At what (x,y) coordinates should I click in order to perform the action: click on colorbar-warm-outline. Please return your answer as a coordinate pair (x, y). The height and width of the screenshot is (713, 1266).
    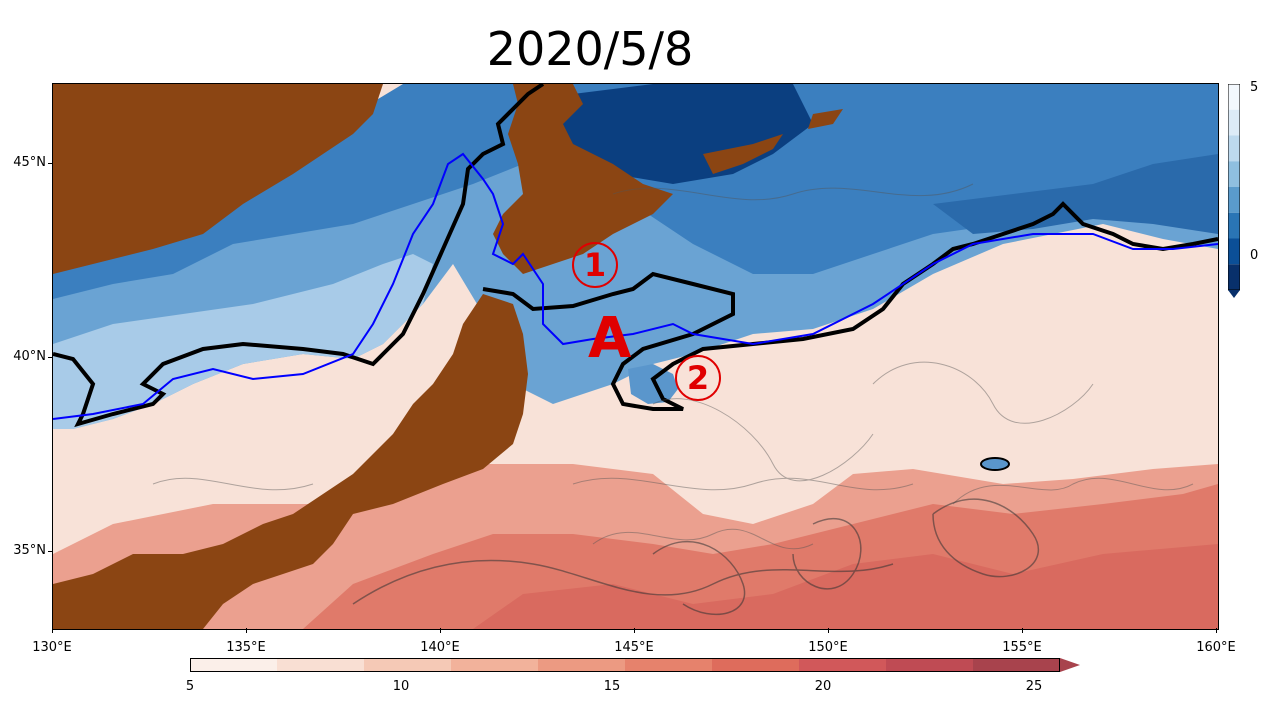
    Looking at the image, I should click on (625, 665).